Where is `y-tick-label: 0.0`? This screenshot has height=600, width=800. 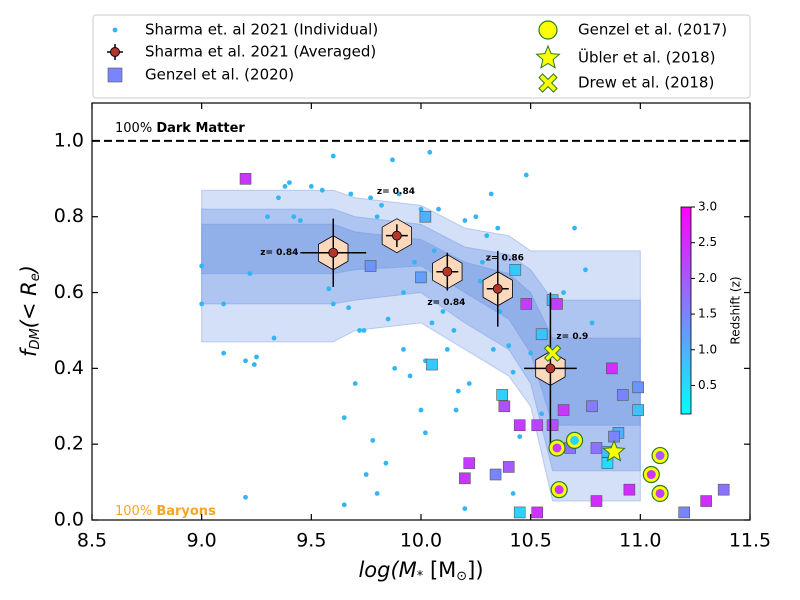 y-tick-label: 0.0 is located at coordinates (69, 520).